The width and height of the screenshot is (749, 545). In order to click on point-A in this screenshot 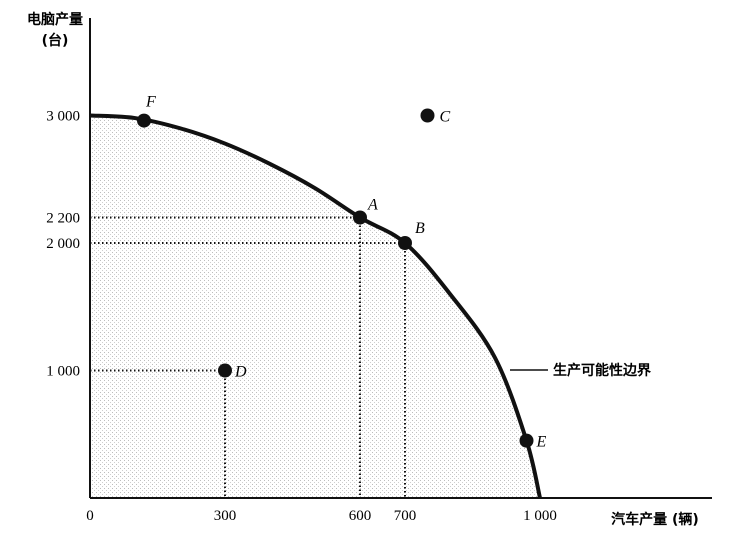, I will do `click(360, 217)`.